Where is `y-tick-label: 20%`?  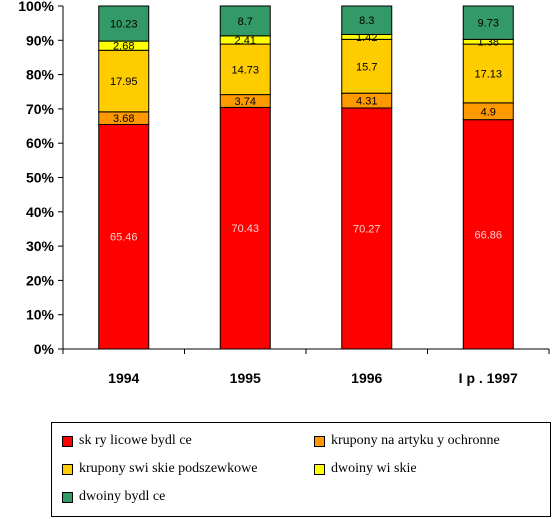 y-tick-label: 20% is located at coordinates (40, 280).